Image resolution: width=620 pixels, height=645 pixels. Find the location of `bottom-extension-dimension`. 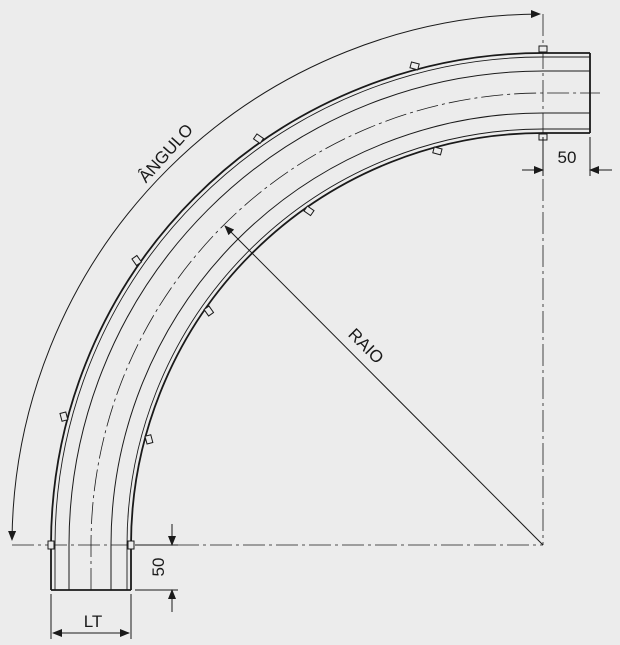

bottom-extension-dimension is located at coordinates (156, 568).